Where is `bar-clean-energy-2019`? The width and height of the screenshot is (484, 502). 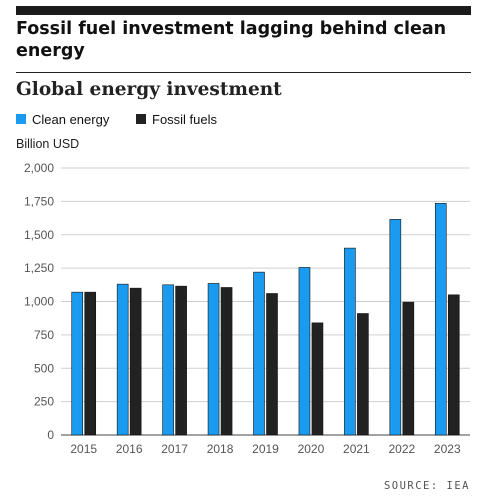 bar-clean-energy-2019 is located at coordinates (259, 353).